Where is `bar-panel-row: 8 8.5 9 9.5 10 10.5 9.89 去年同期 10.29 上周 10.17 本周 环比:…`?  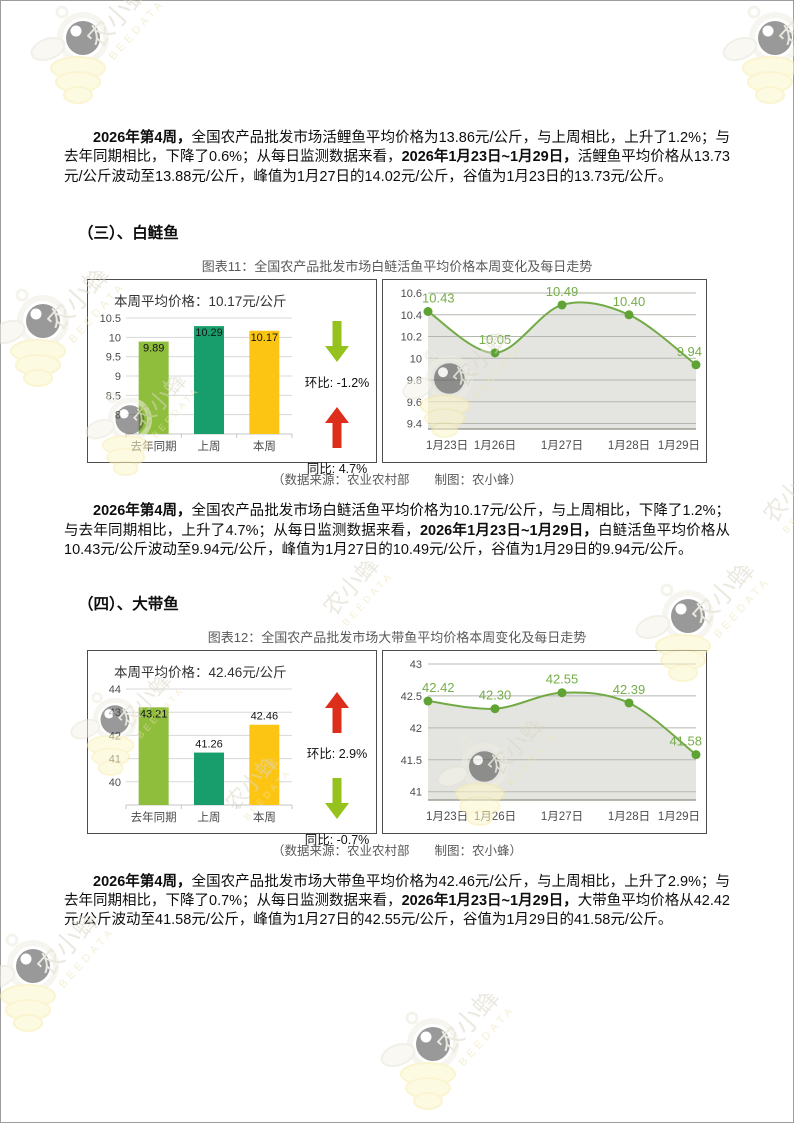
bar-panel-row: 8 8.5 9 9.5 10 10.5 9.89 去年同期 10.29 上周 10.17 本周 环比:… is located at coordinates (232, 393).